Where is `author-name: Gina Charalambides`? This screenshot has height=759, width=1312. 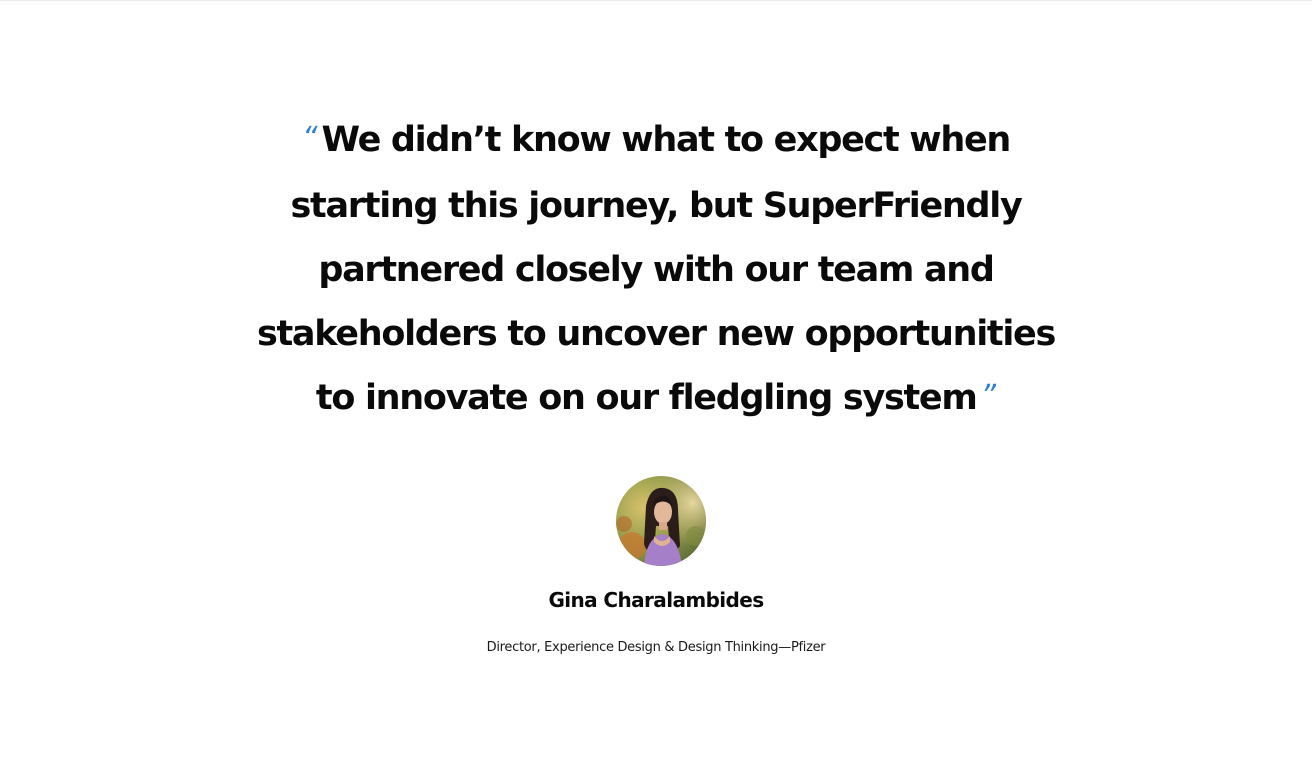
author-name: Gina Charalambides is located at coordinates (656, 600).